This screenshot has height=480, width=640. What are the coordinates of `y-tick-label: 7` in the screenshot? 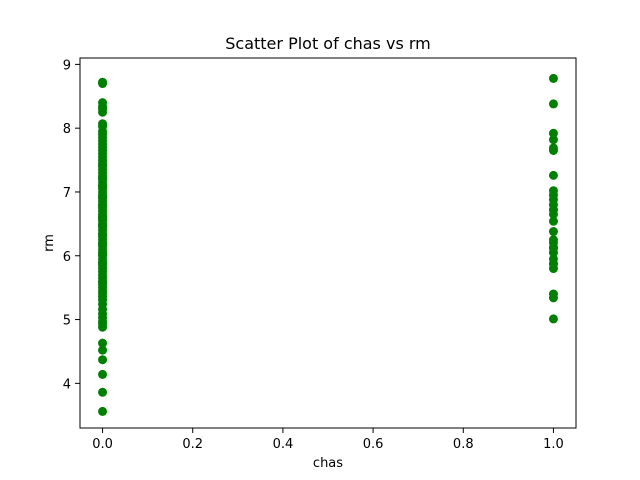 It's located at (67, 193).